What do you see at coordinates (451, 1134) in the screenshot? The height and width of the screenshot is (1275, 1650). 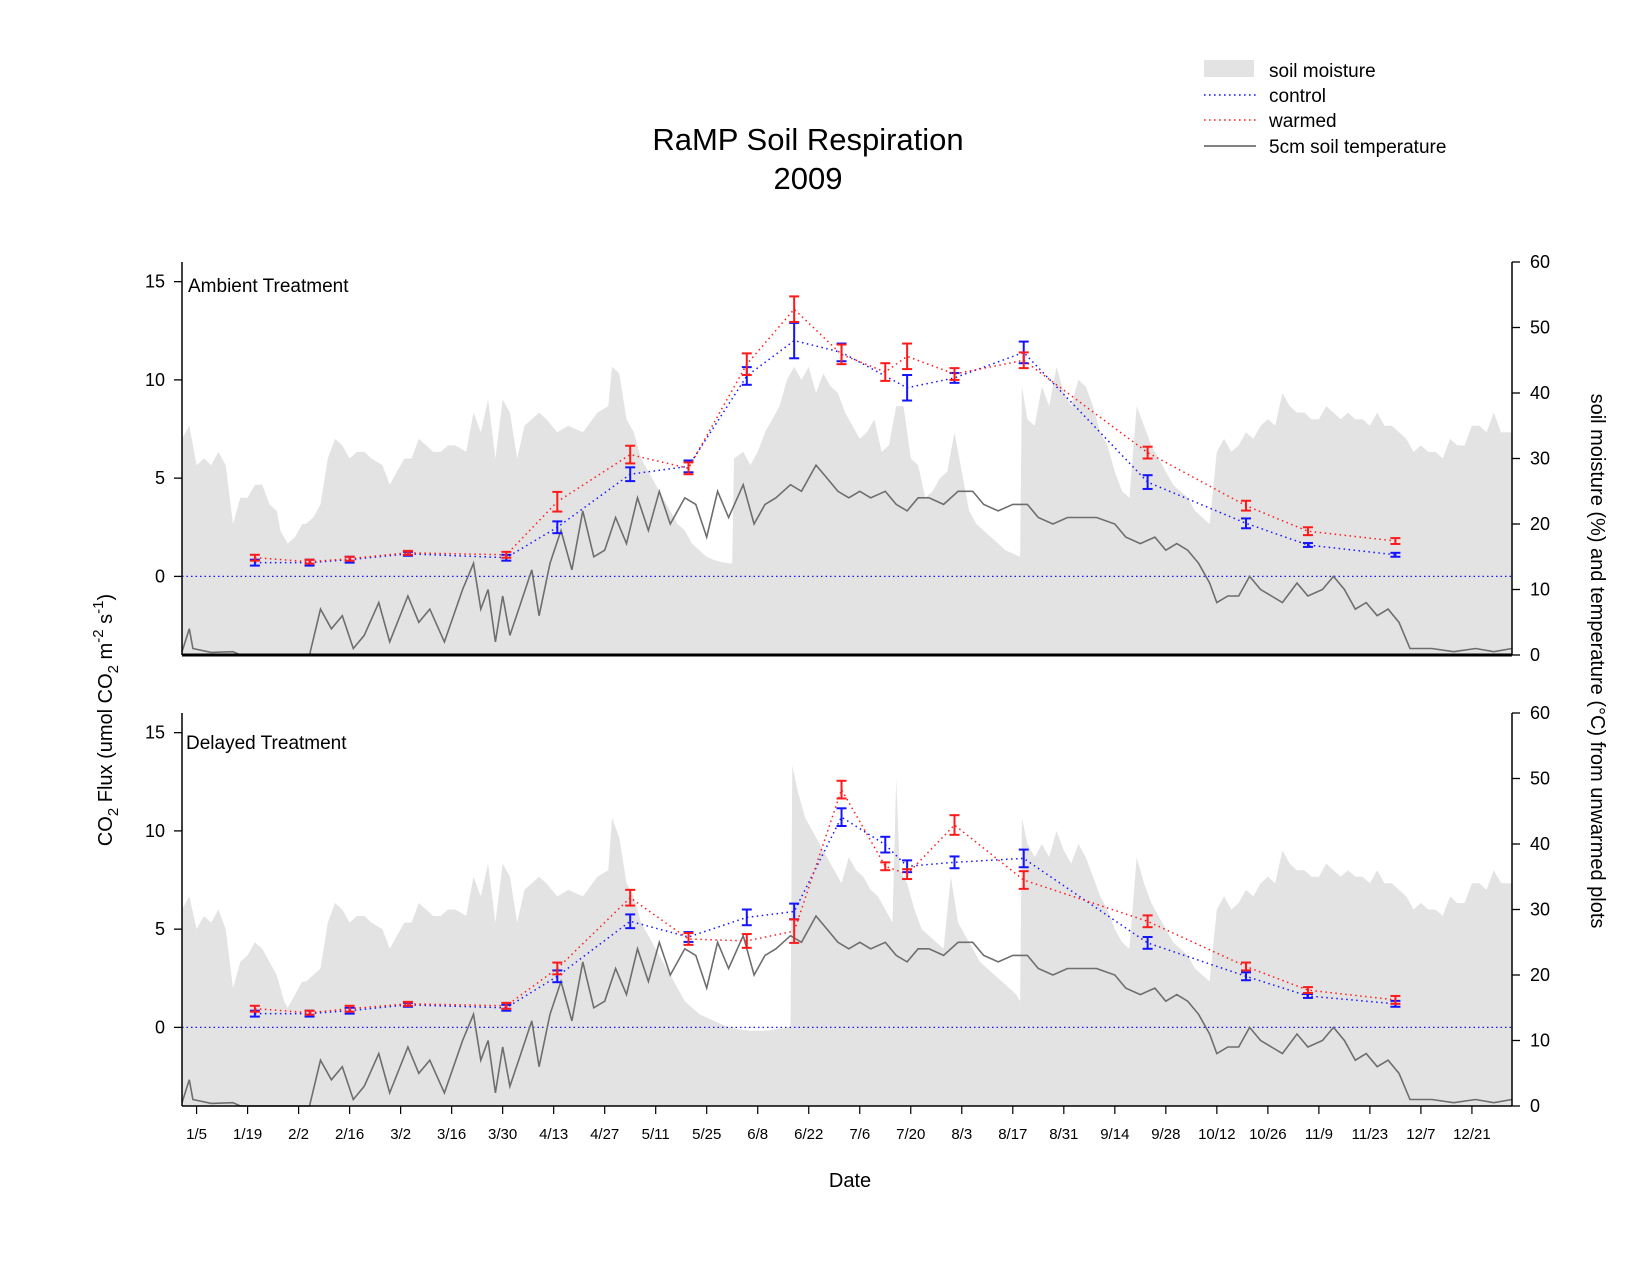 I see `x-tick-label: 3/16` at bounding box center [451, 1134].